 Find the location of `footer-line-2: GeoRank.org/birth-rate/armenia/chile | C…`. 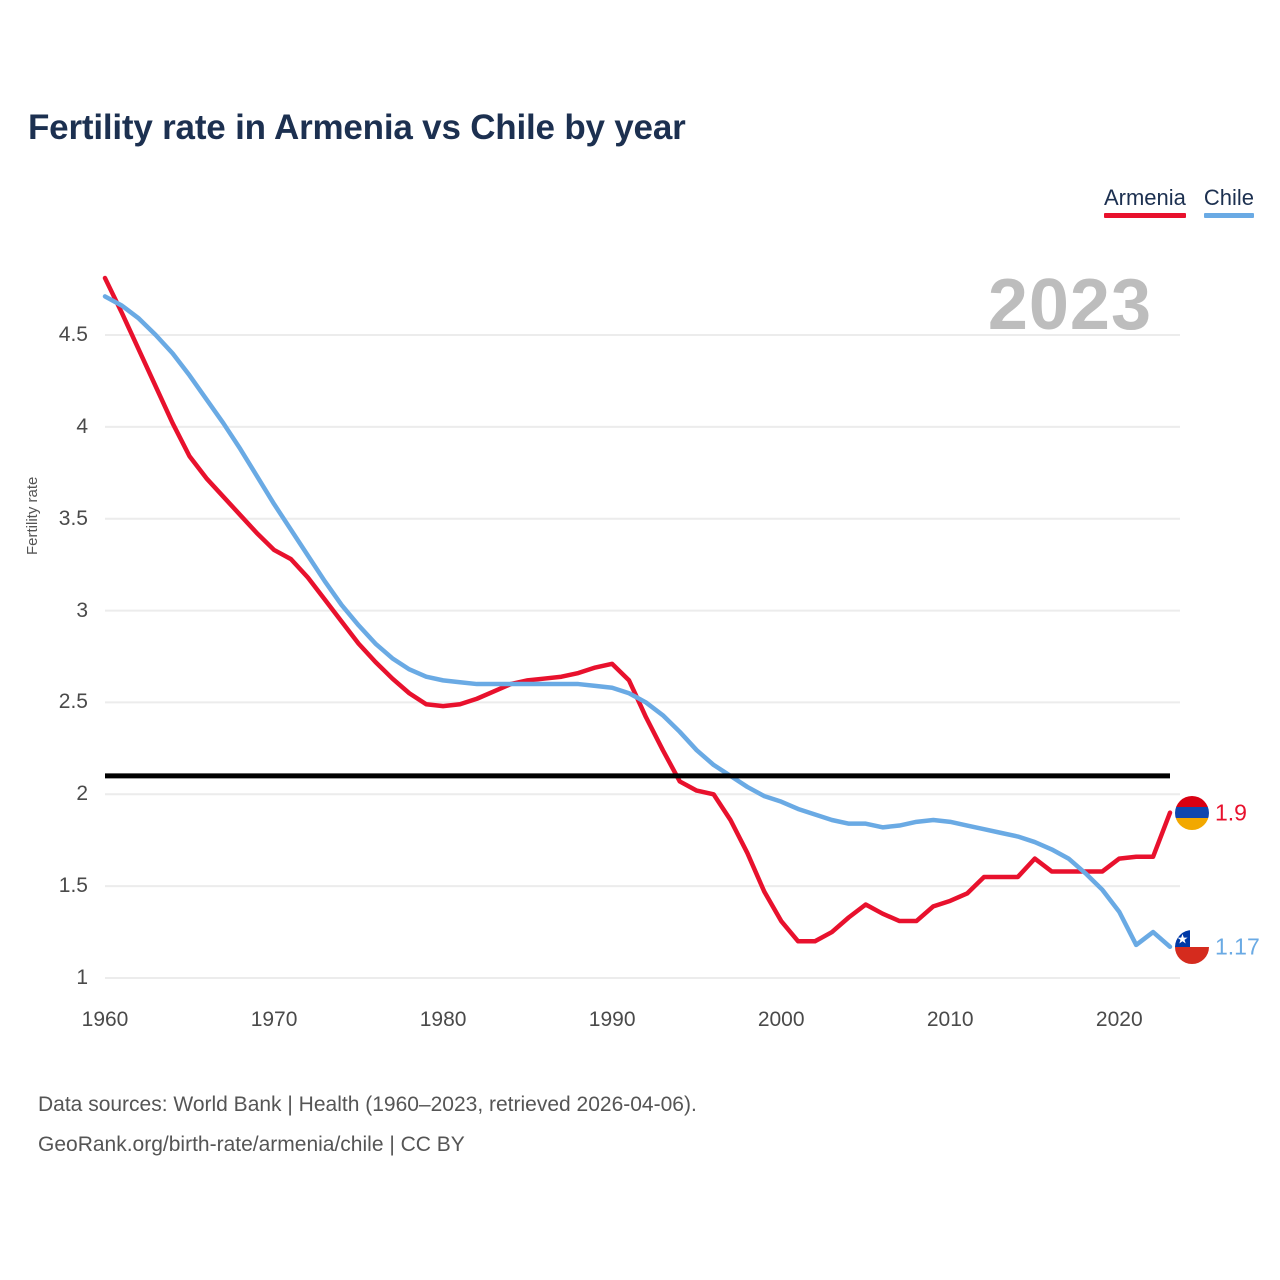

footer-line-2: GeoRank.org/birth-rate/armenia/chile | C… is located at coordinates (251, 1144).